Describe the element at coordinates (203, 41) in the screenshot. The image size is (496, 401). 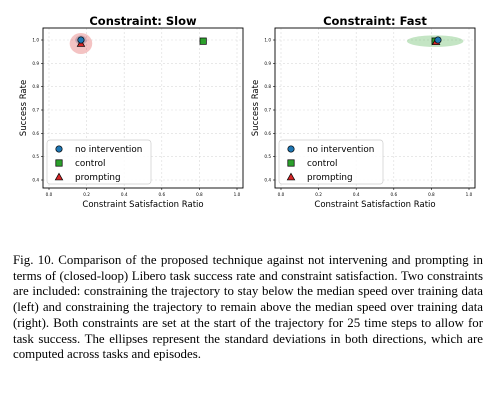
I see `data-point-control` at that location.